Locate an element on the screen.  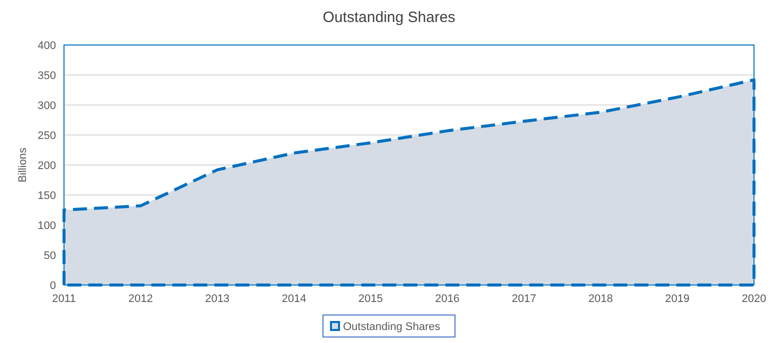
x-tick-label: 2020 is located at coordinates (754, 299).